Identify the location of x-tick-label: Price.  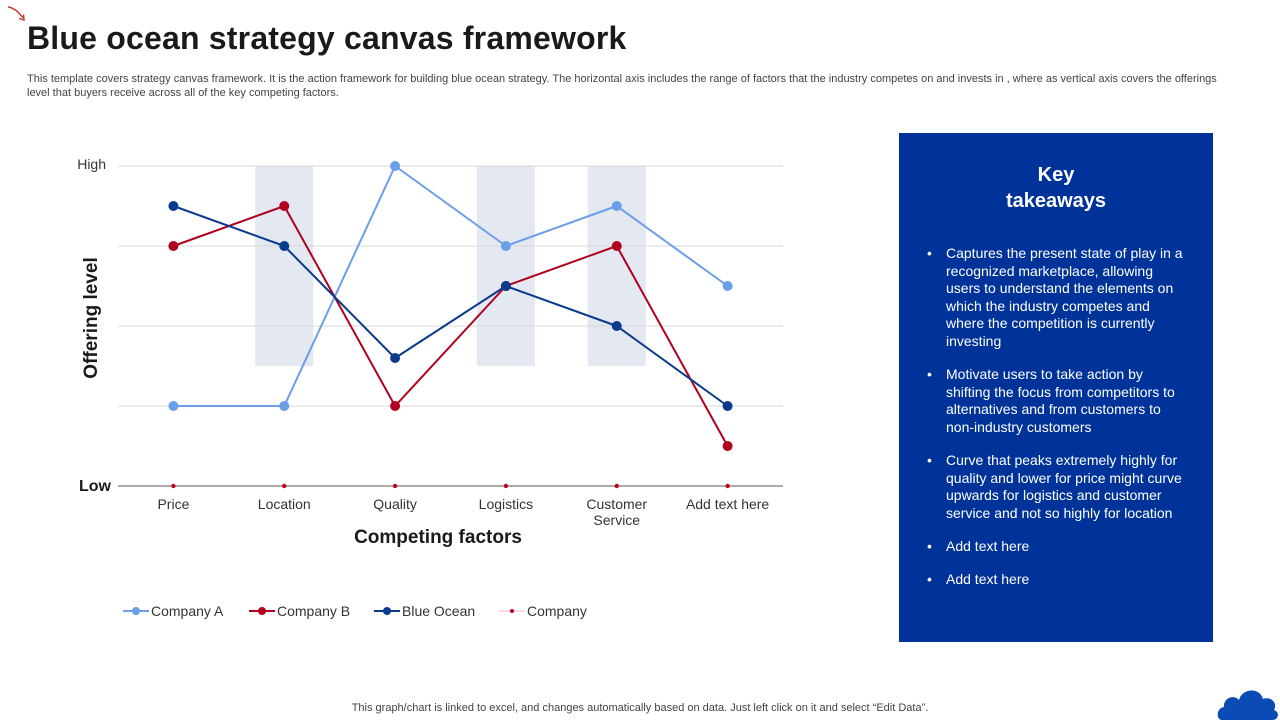
(173, 504).